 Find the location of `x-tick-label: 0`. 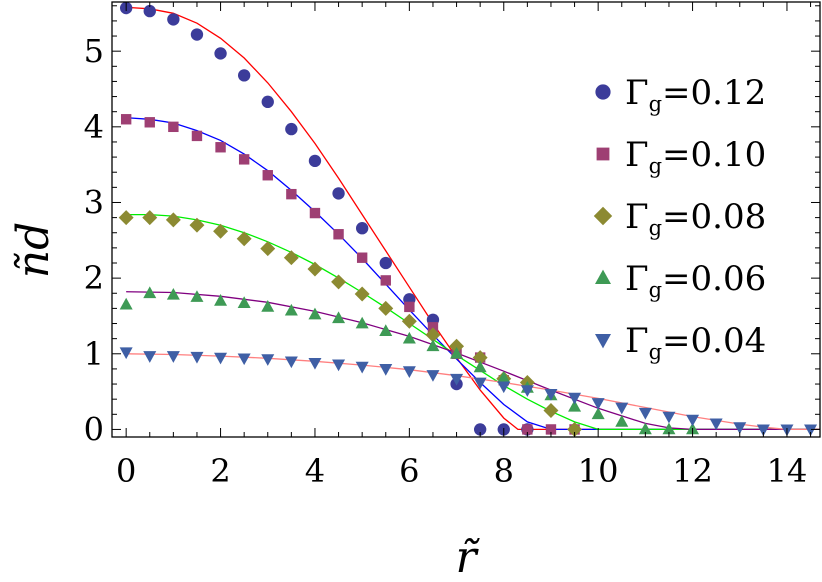

x-tick-label: 0 is located at coordinates (126, 471).